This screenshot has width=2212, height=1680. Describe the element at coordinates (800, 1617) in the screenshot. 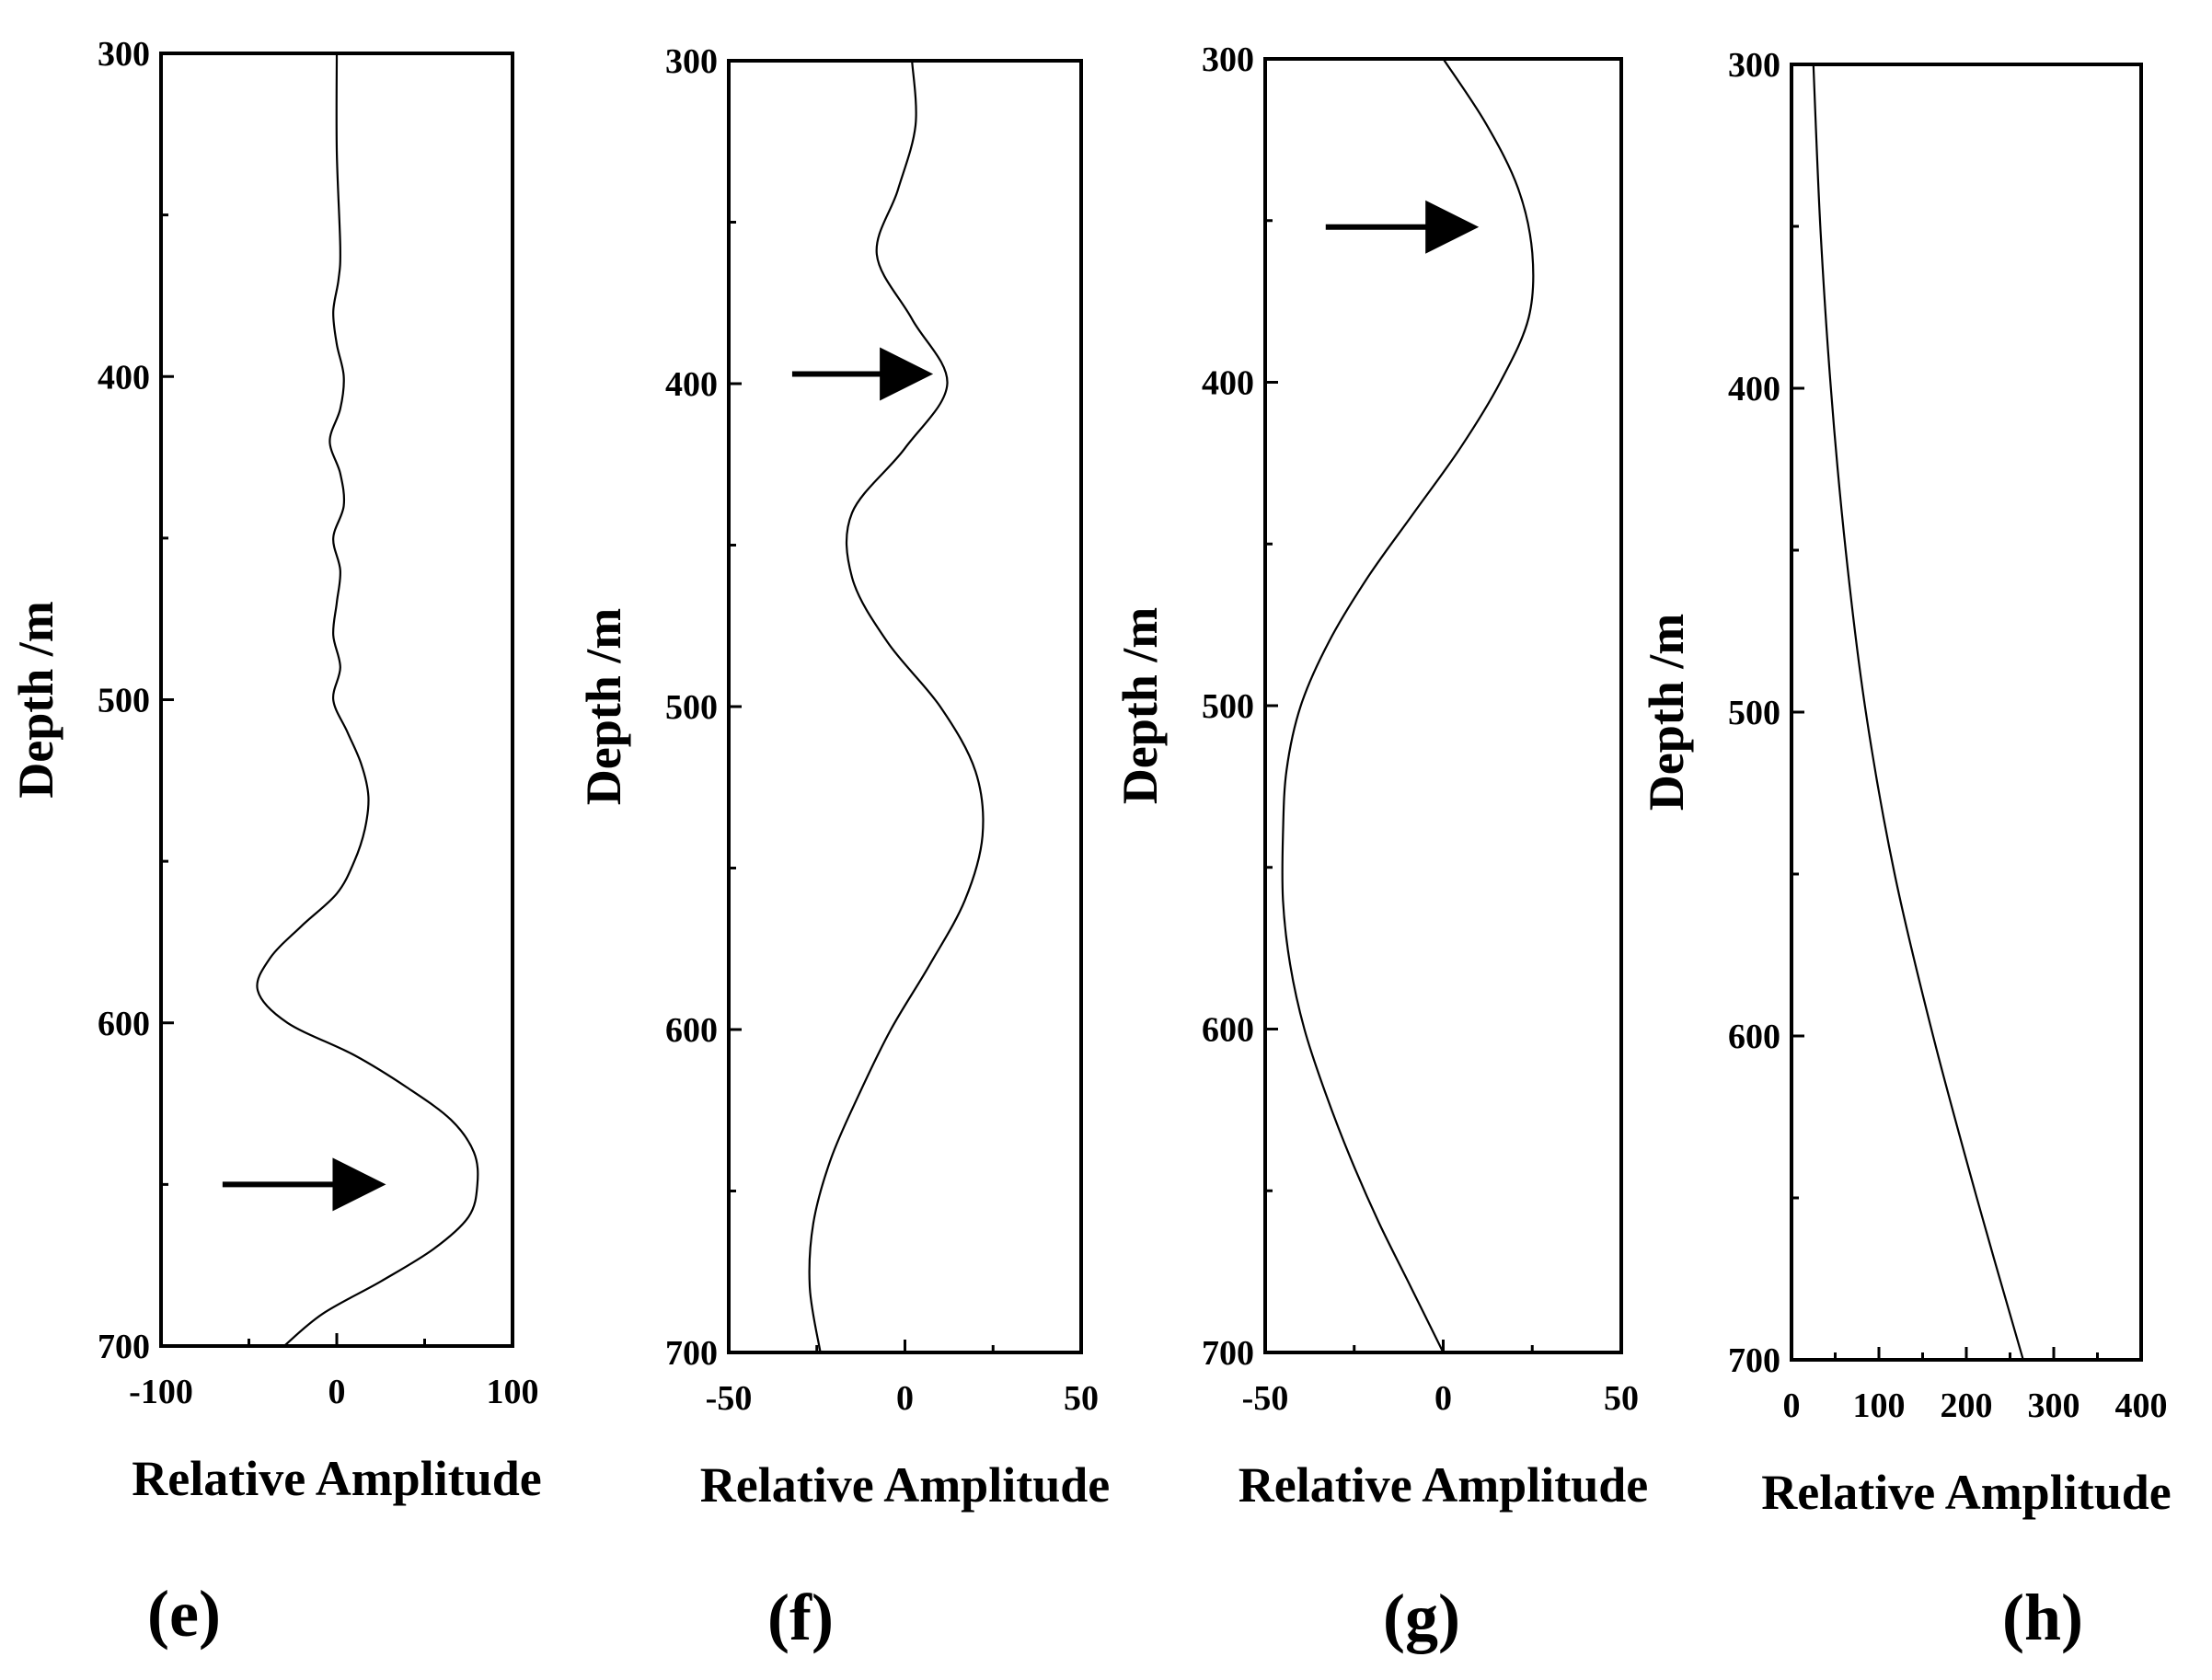

I see `panel-label: (f)` at that location.